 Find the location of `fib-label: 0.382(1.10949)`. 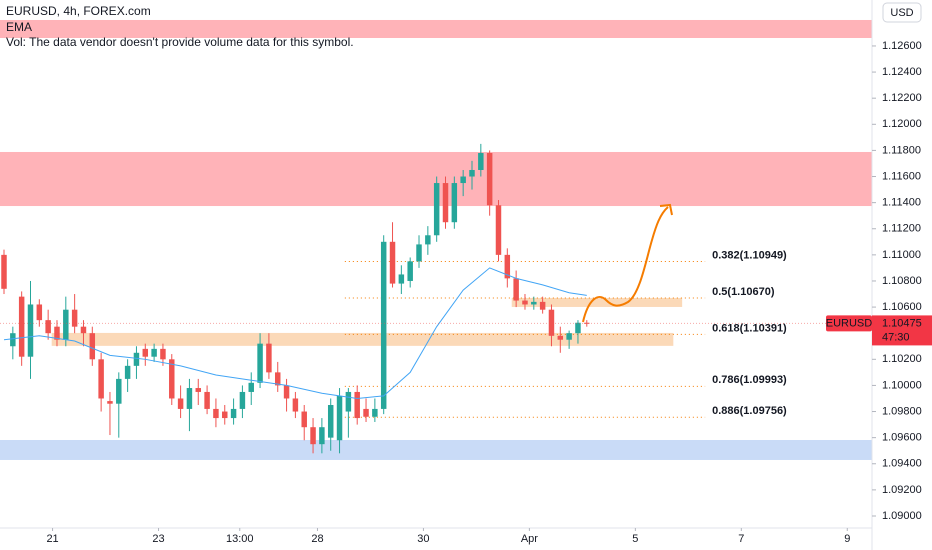

fib-label: 0.382(1.10949) is located at coordinates (749, 255).